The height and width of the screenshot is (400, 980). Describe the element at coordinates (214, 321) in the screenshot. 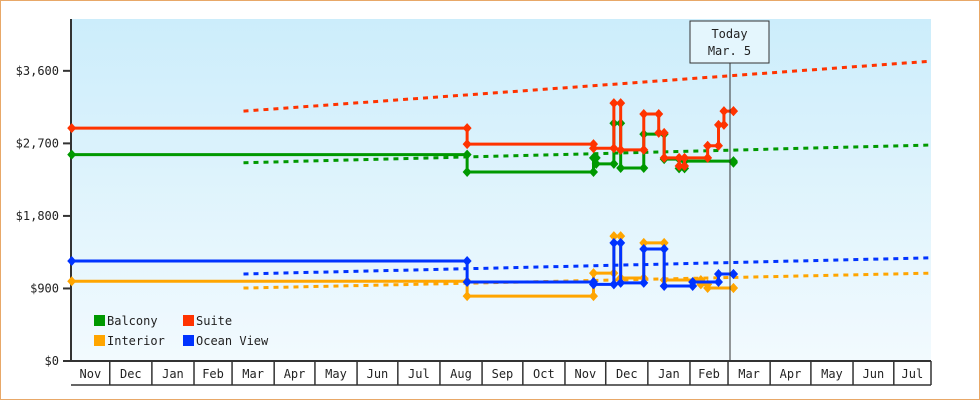

I see `legend-label: Suite` at that location.